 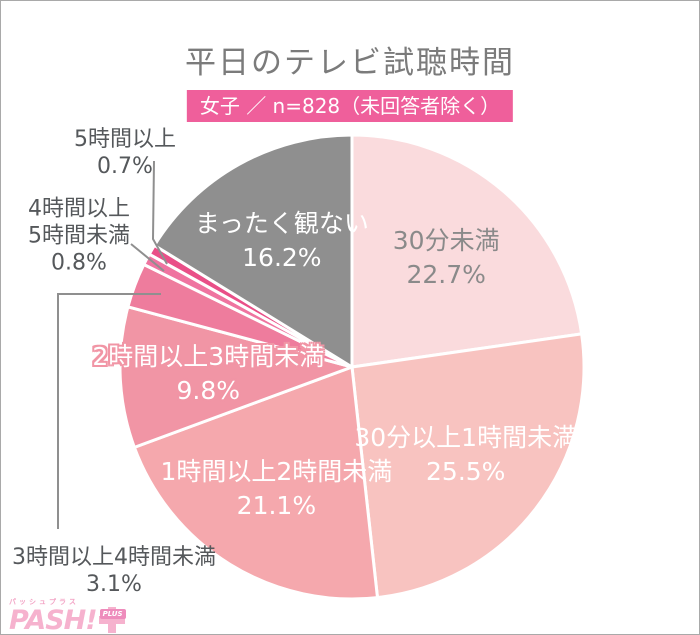 I want to click on plus-icon: PLUS, so click(x=112, y=620).